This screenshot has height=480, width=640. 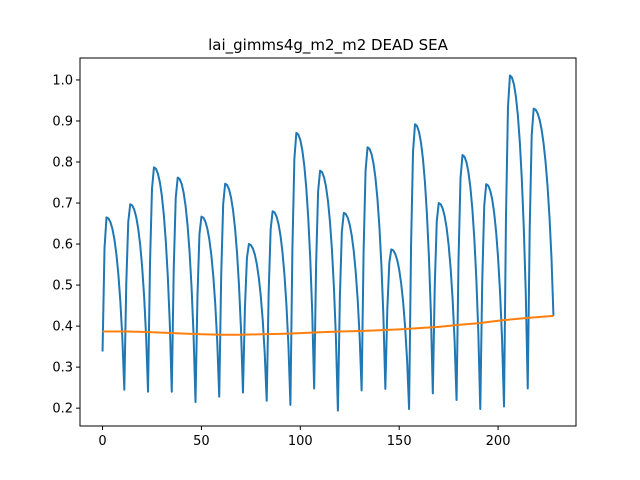 I want to click on x-tick-label: 100, so click(x=300, y=441).